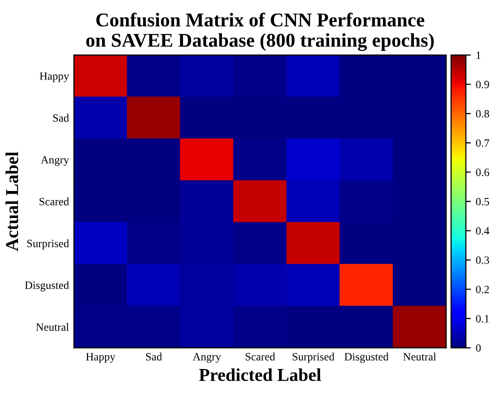 This screenshot has width=493, height=393. I want to click on color-bar-label: 0.9, so click(483, 84).